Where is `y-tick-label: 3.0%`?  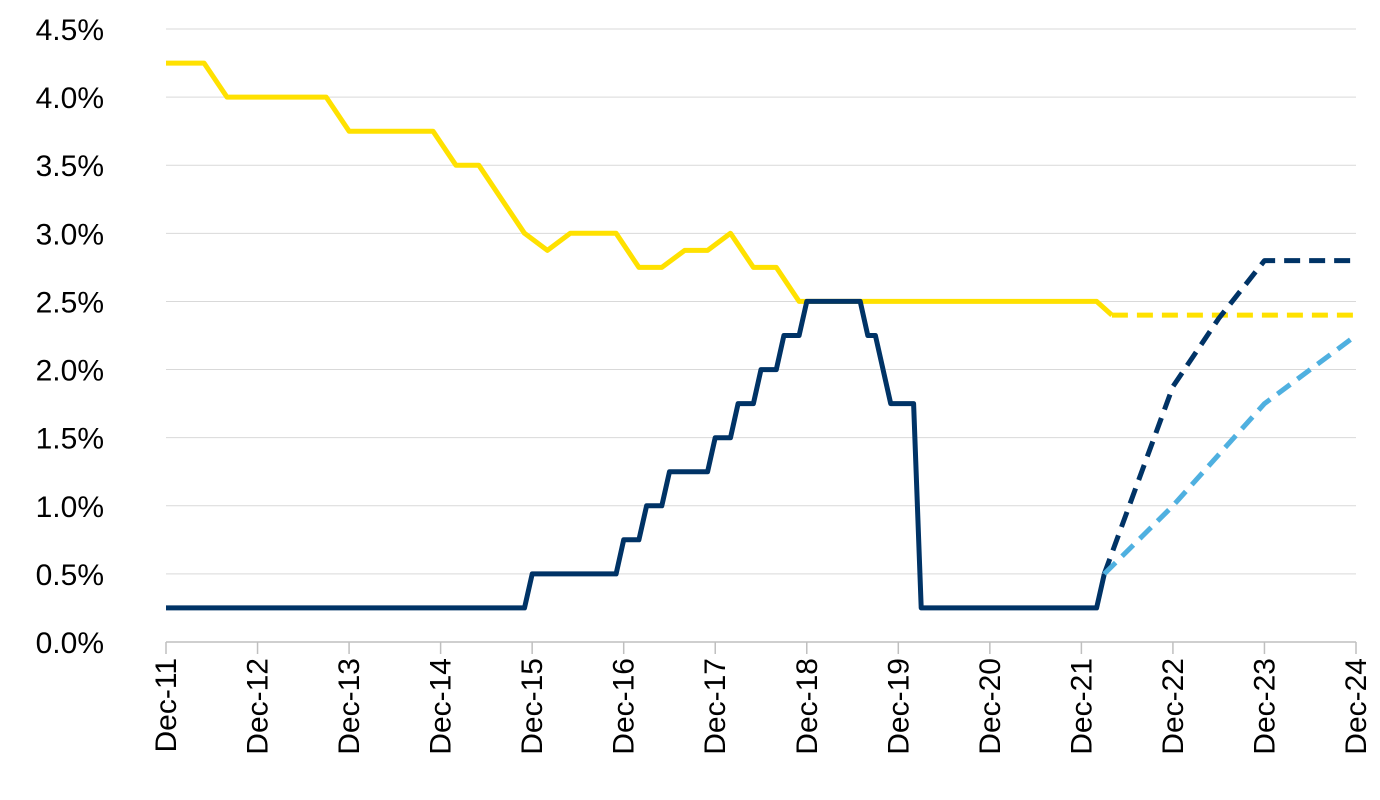
y-tick-label: 3.0% is located at coordinates (70, 234).